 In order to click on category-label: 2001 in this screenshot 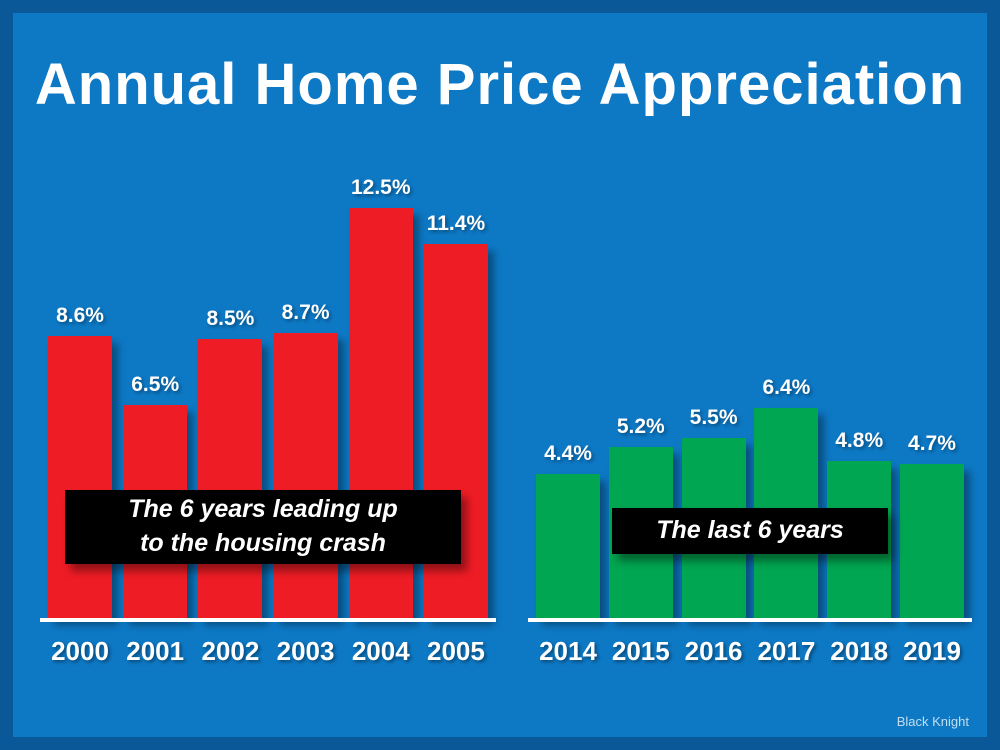, I will do `click(155, 651)`.